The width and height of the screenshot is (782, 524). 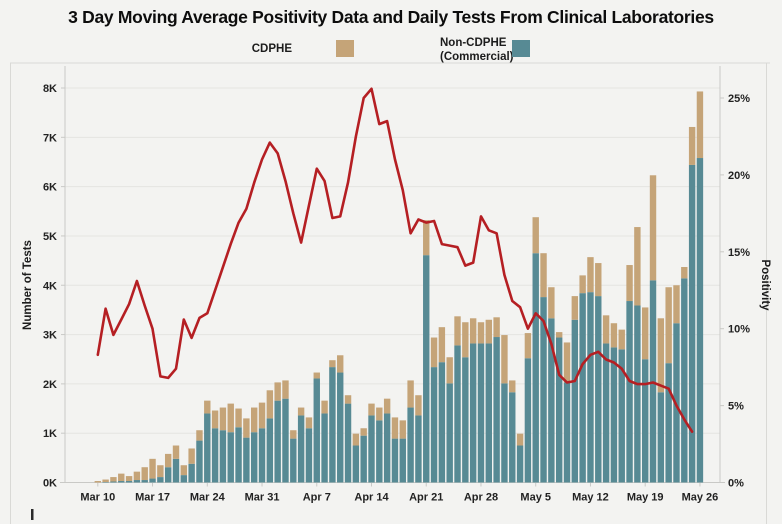 What do you see at coordinates (477, 57) in the screenshot?
I see `legend-label-non-cdphe-line2: (Commercial)` at bounding box center [477, 57].